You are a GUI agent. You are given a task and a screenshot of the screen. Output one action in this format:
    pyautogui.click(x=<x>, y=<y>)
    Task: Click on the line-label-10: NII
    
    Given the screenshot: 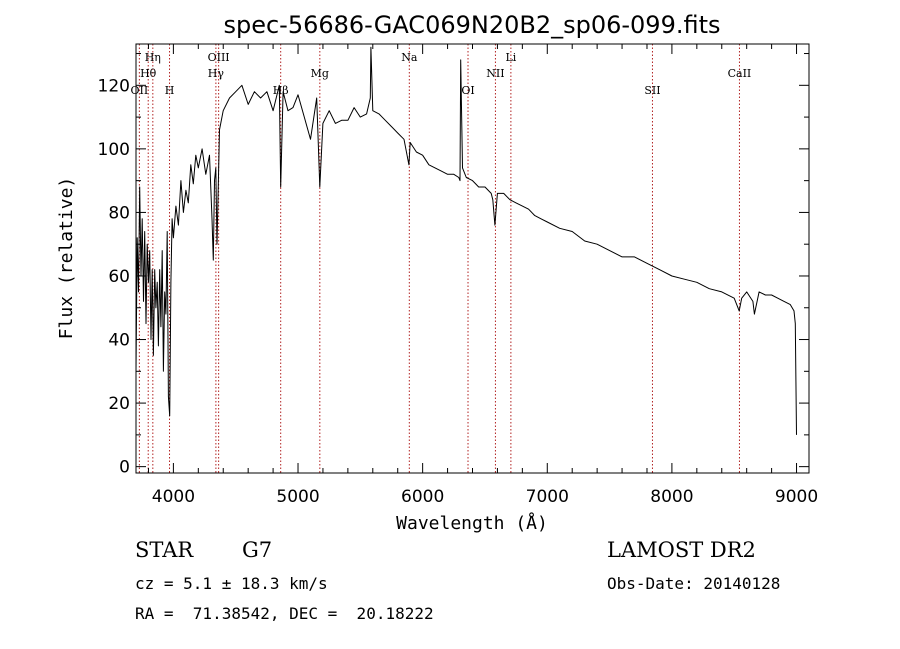 What is the action you would take?
    pyautogui.click(x=495, y=73)
    